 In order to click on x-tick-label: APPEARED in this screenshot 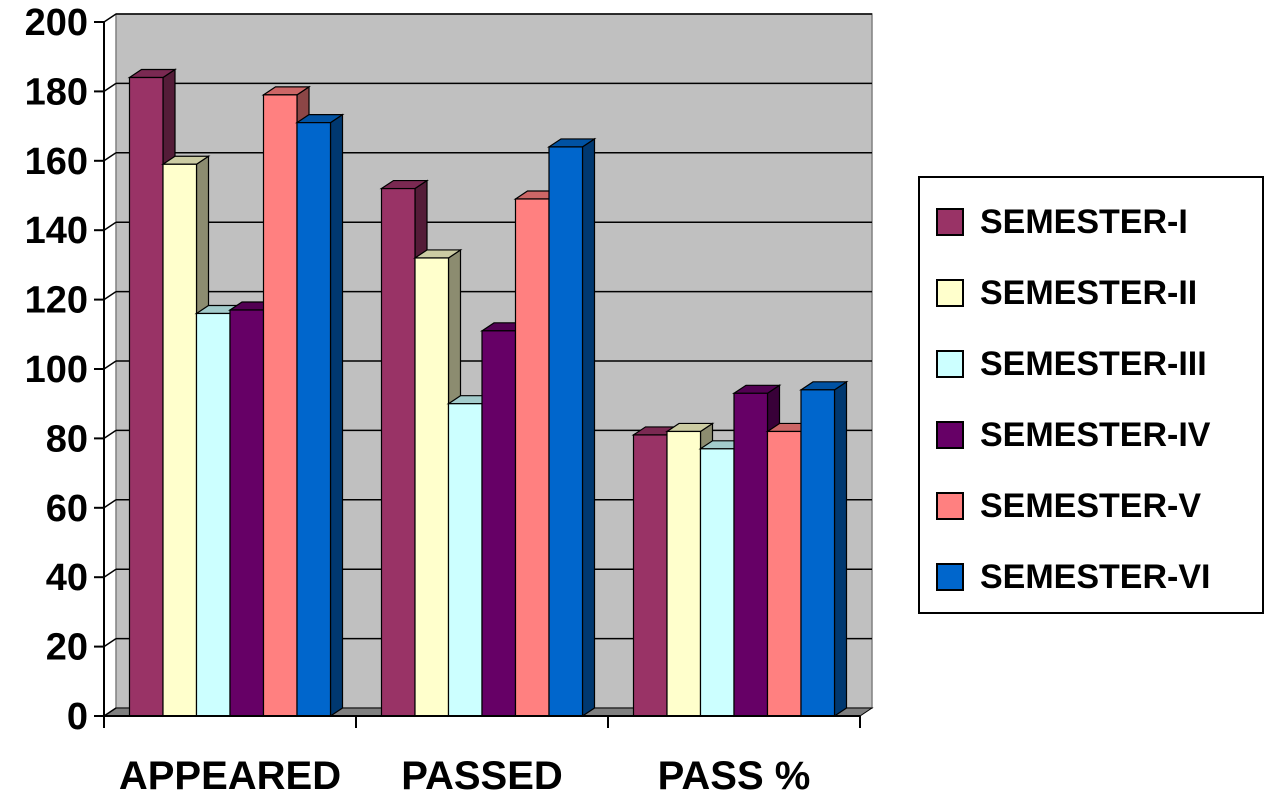, I will do `click(230, 775)`.